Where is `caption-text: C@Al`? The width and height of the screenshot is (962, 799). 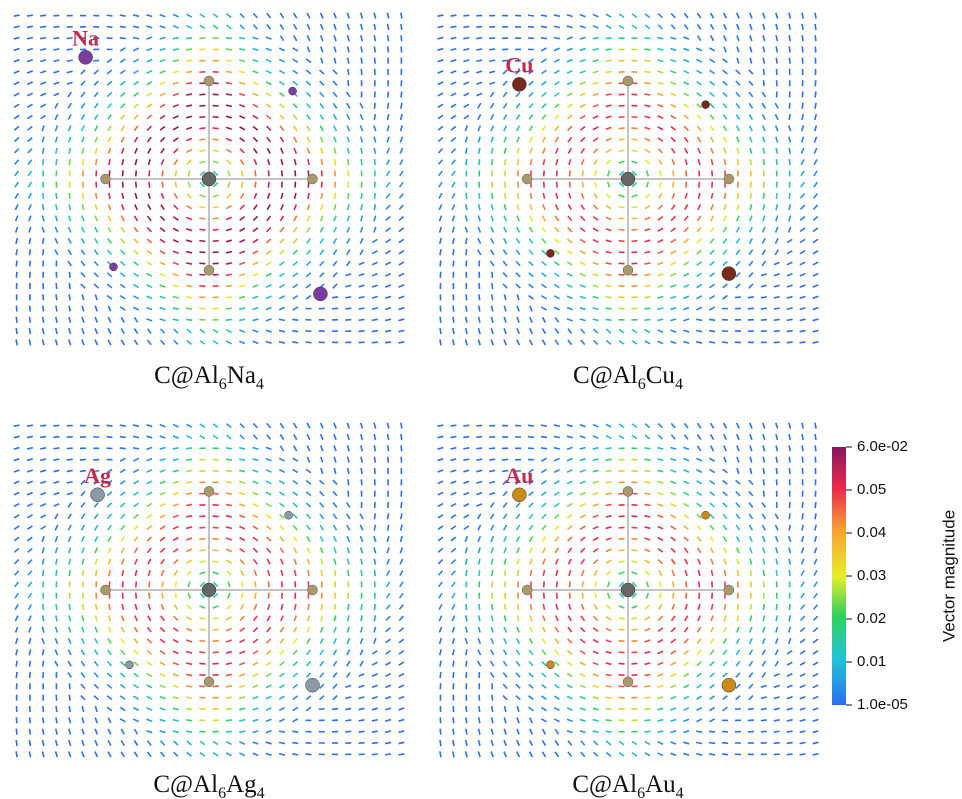 caption-text: C@Al is located at coordinates (605, 375).